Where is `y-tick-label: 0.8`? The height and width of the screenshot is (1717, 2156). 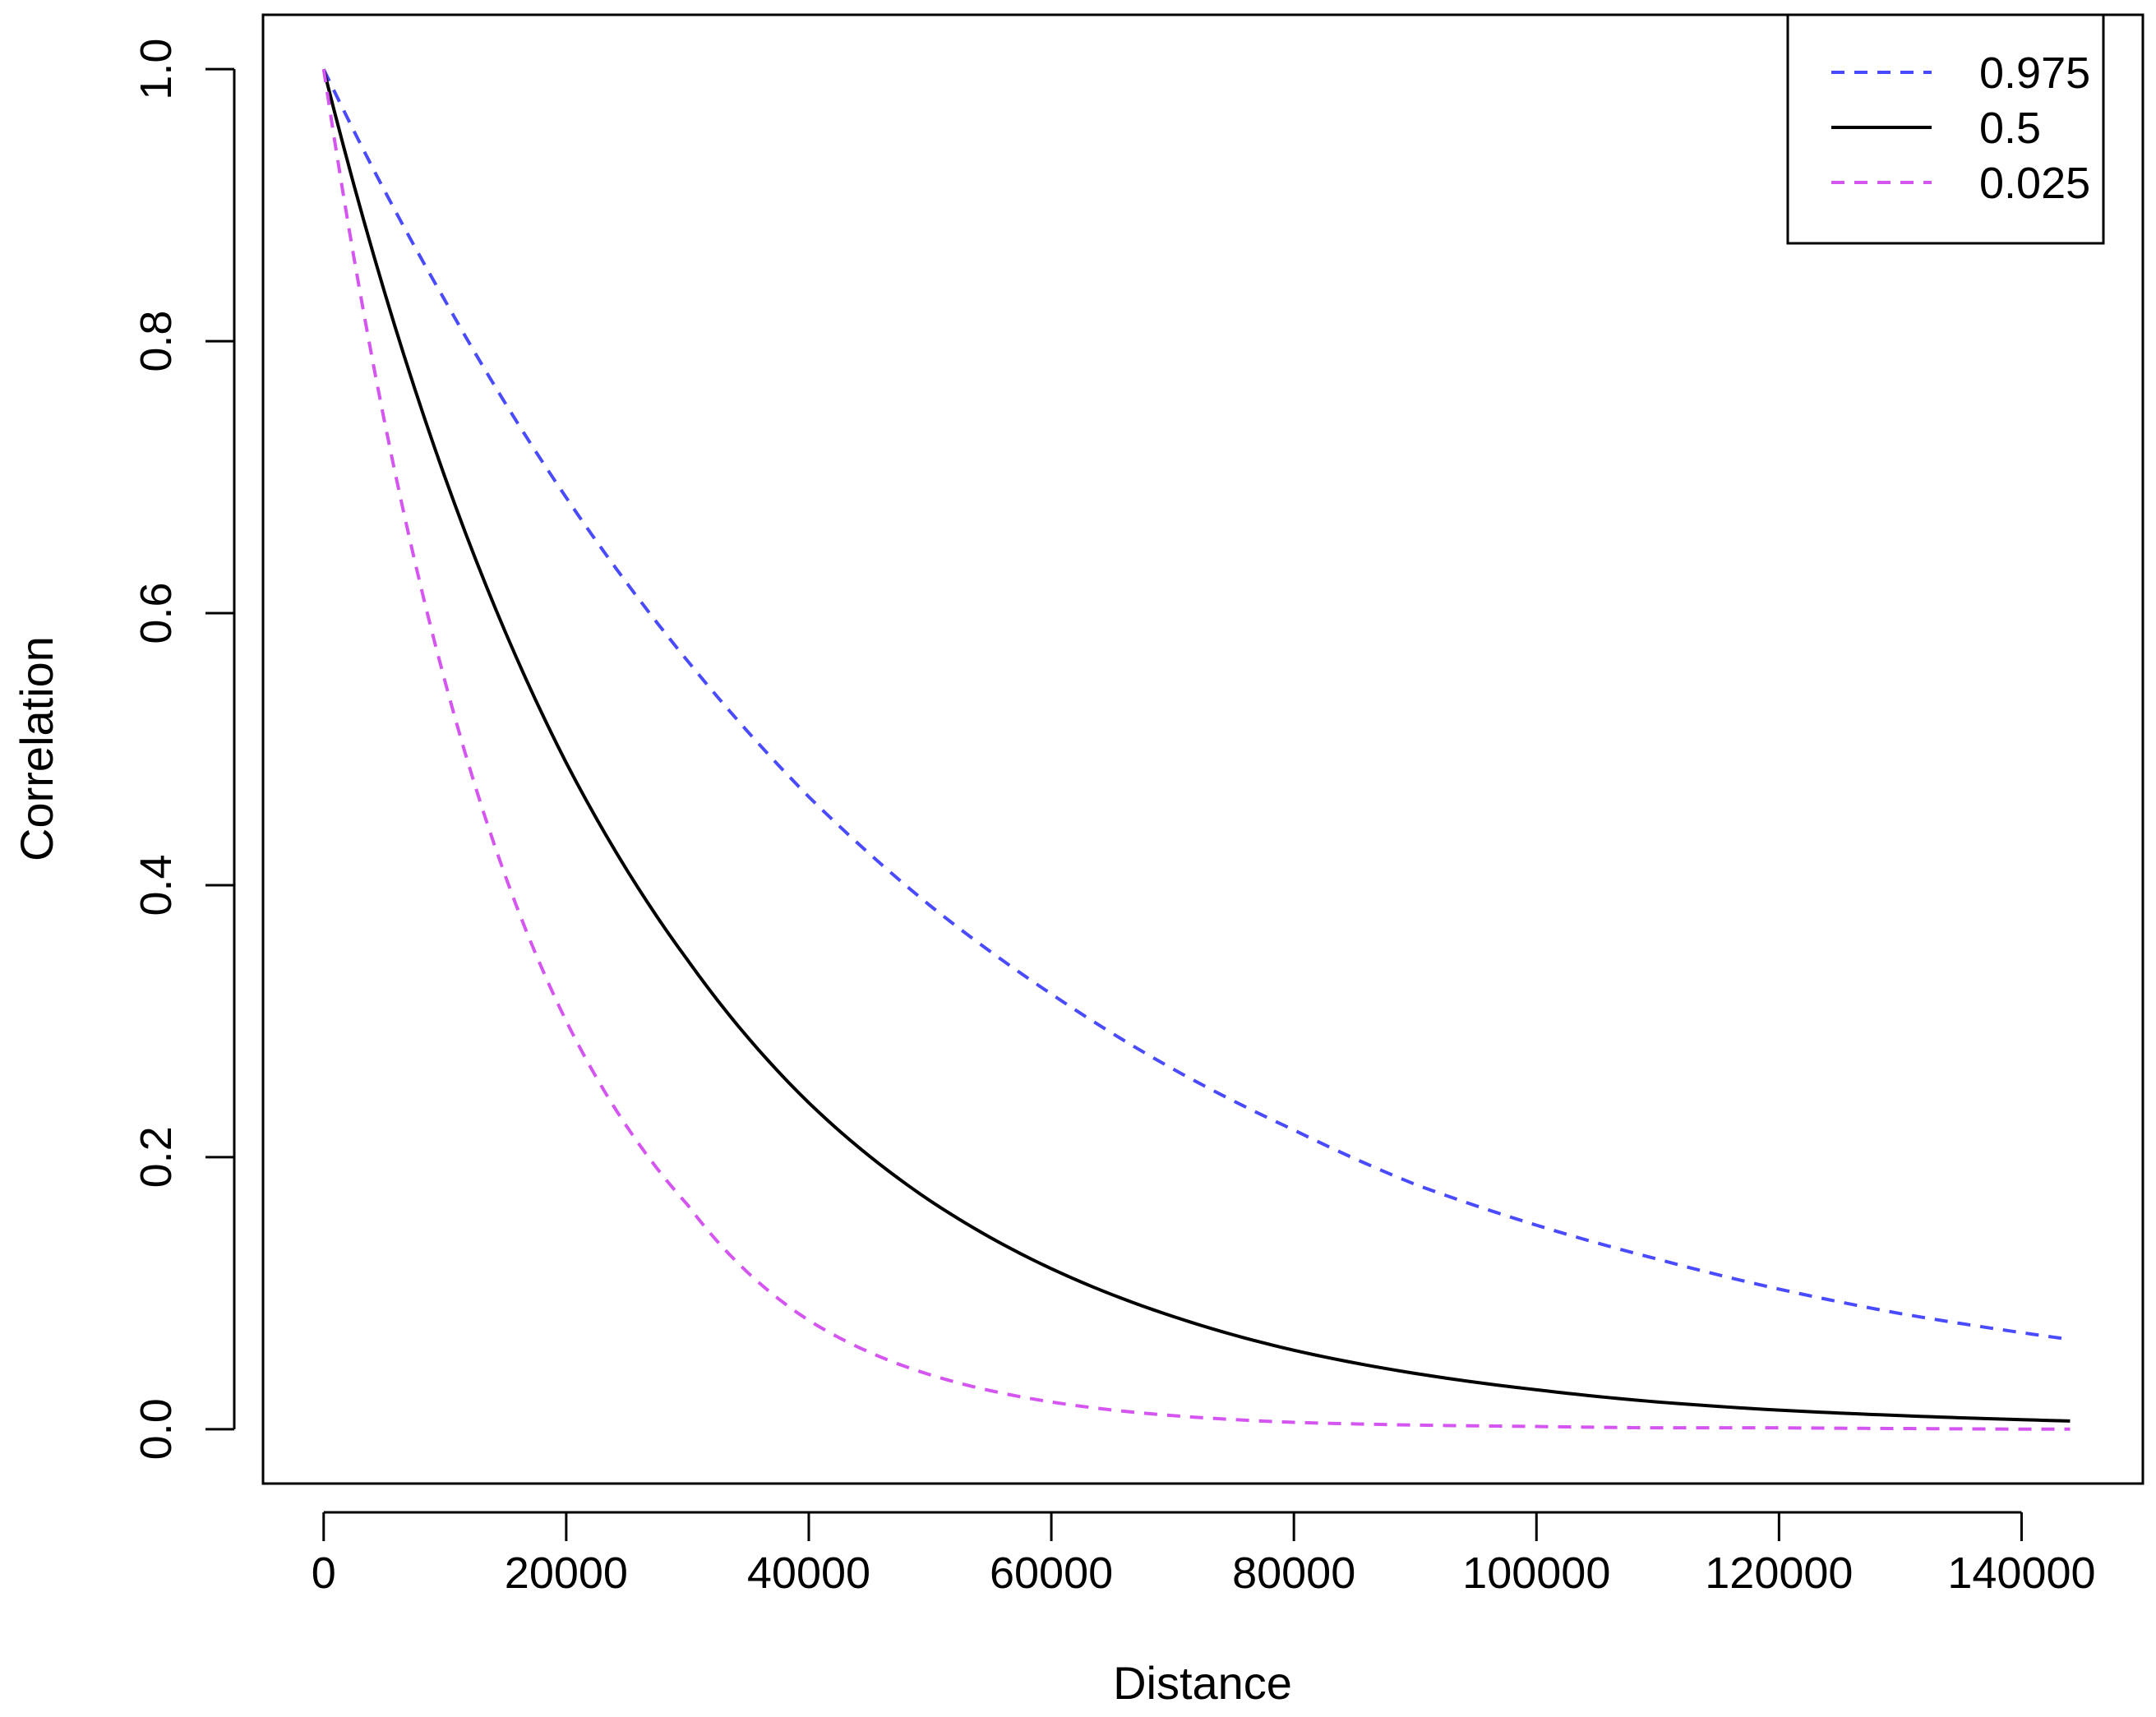
y-tick-label: 0.8 is located at coordinates (157, 341).